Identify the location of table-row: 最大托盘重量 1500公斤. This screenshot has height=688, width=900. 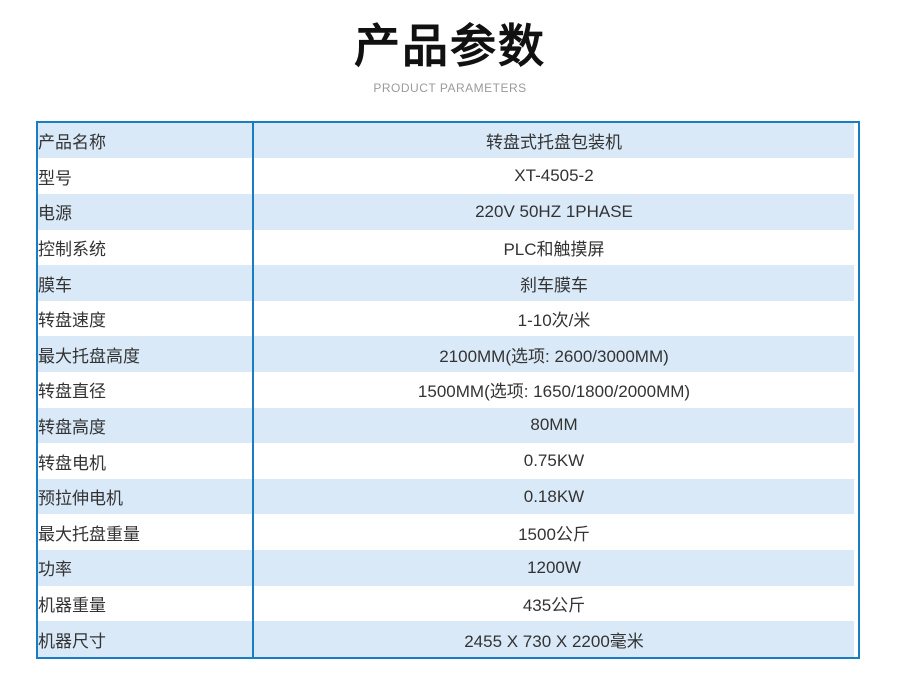
(448, 532).